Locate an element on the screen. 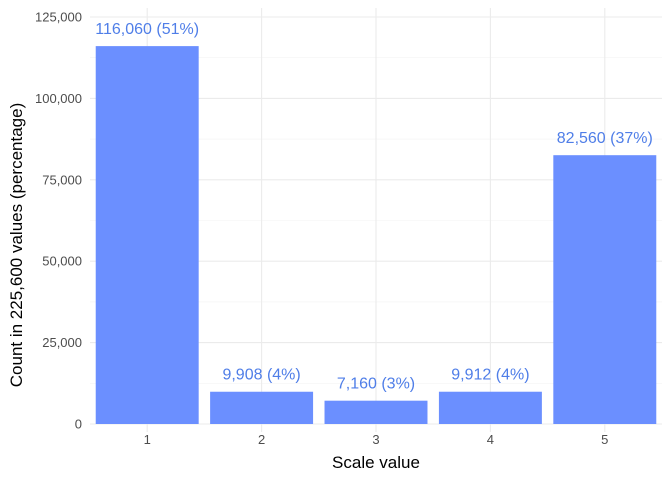 The image size is (672, 480). x-tick-label: 4 is located at coordinates (490, 439).